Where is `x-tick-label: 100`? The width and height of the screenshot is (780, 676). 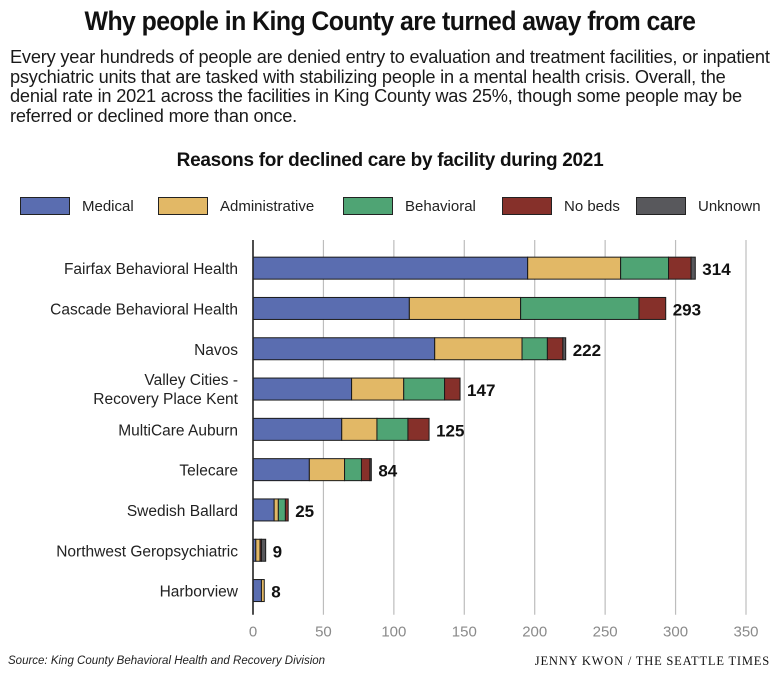
x-tick-label: 100 is located at coordinates (393, 632).